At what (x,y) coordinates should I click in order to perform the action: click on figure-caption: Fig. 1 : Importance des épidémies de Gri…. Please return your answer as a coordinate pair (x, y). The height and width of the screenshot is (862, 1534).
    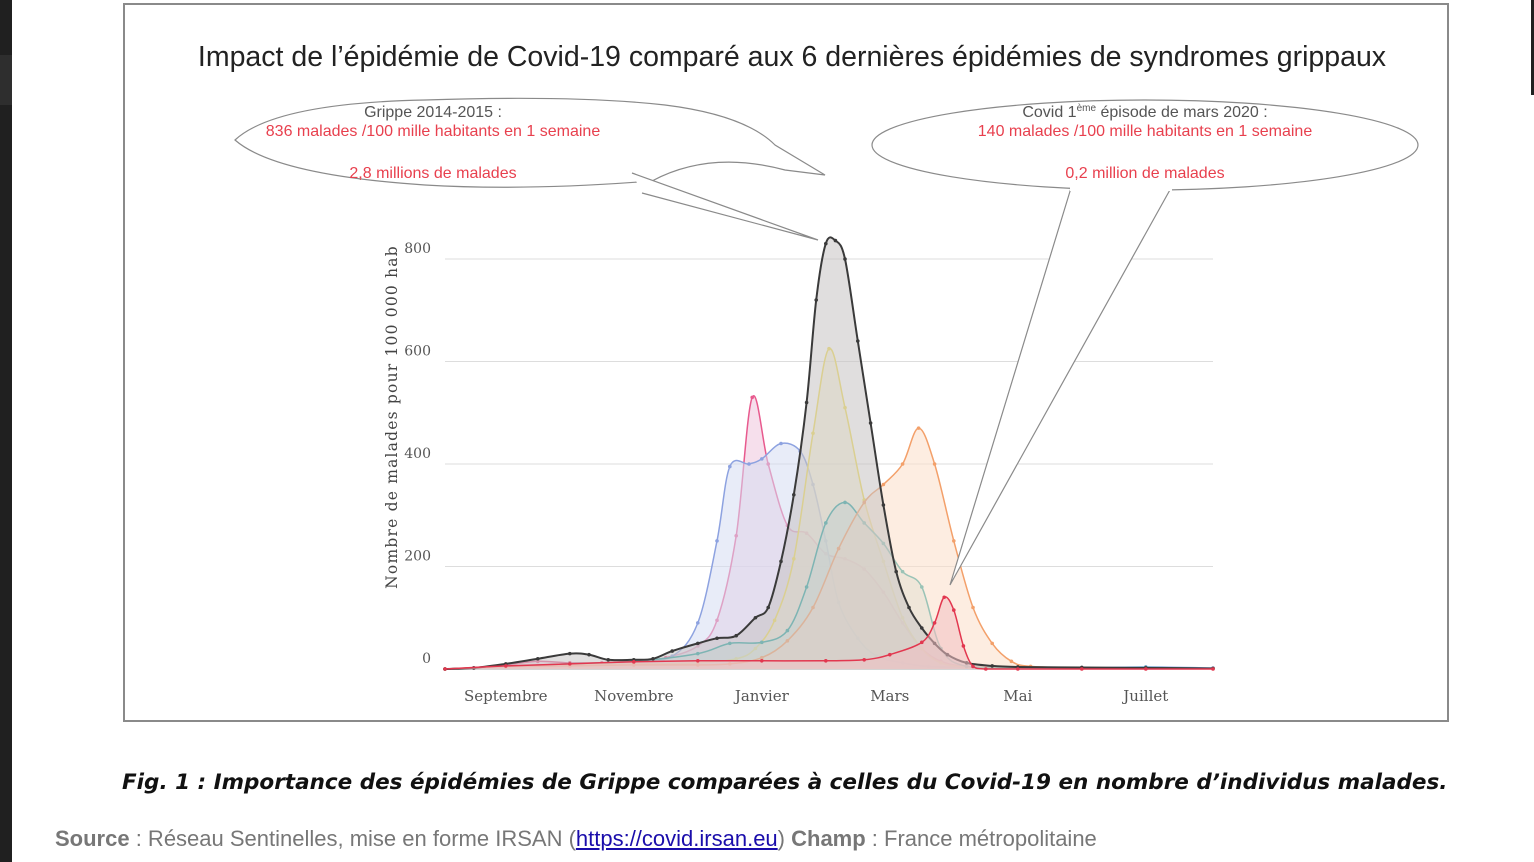
    Looking at the image, I should click on (785, 782).